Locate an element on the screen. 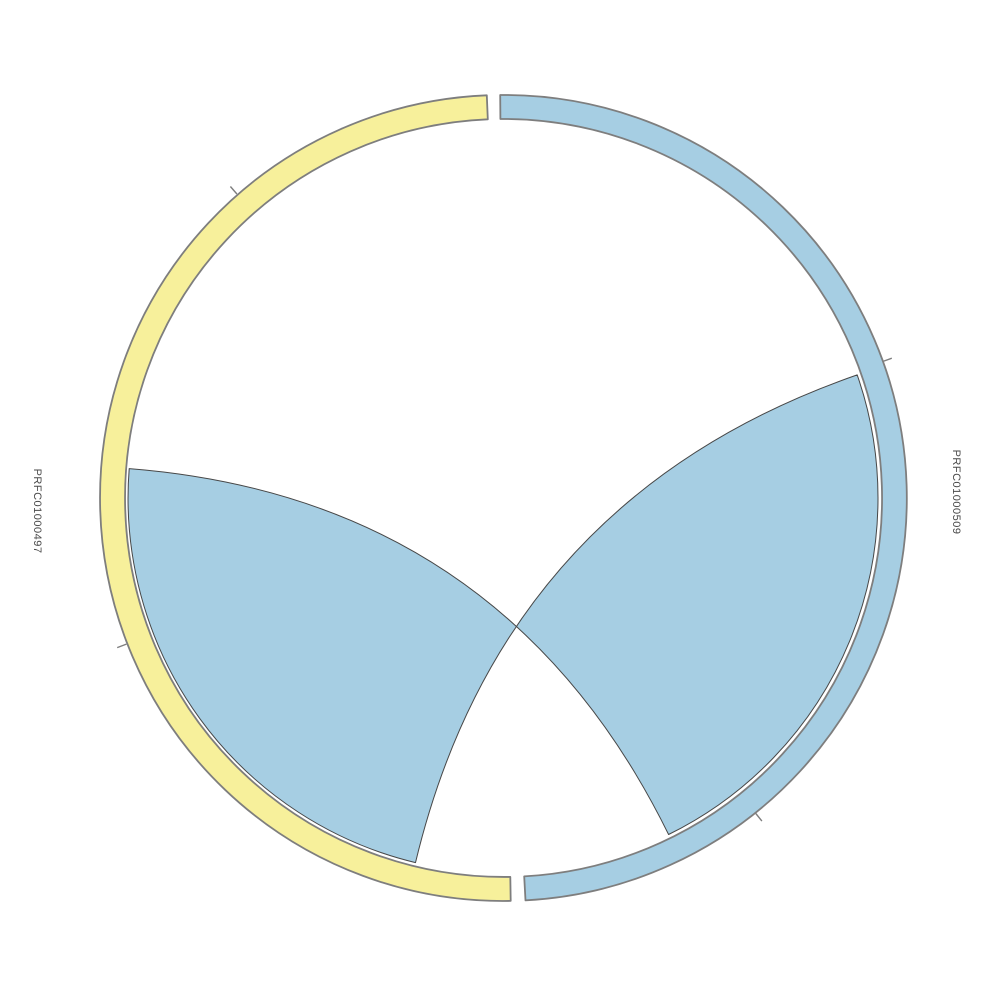  segment-label-left: PRFC01000497 is located at coordinates (37, 511).